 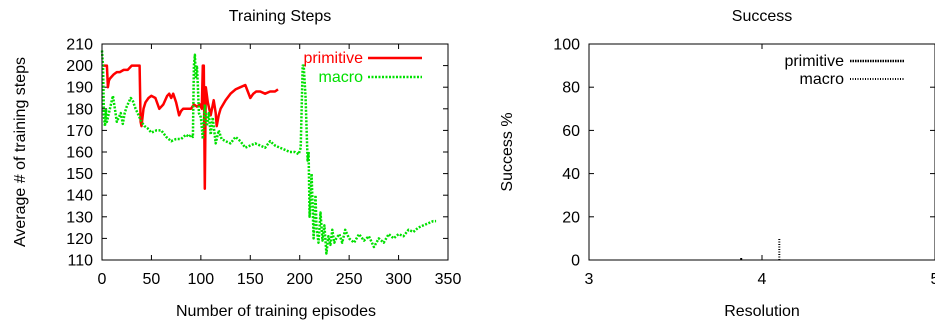 I want to click on x-axis-label: Resolution, so click(x=762, y=311).